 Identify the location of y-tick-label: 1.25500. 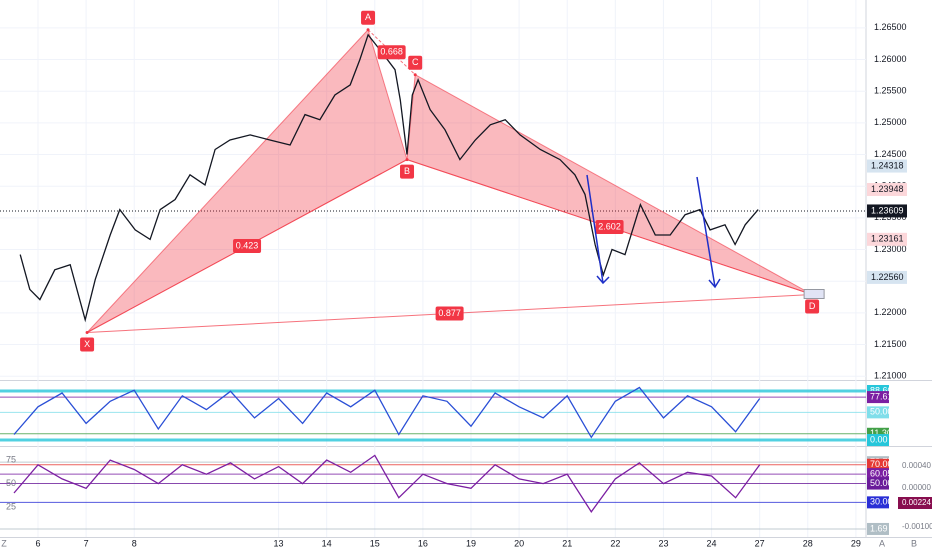
(890, 91).